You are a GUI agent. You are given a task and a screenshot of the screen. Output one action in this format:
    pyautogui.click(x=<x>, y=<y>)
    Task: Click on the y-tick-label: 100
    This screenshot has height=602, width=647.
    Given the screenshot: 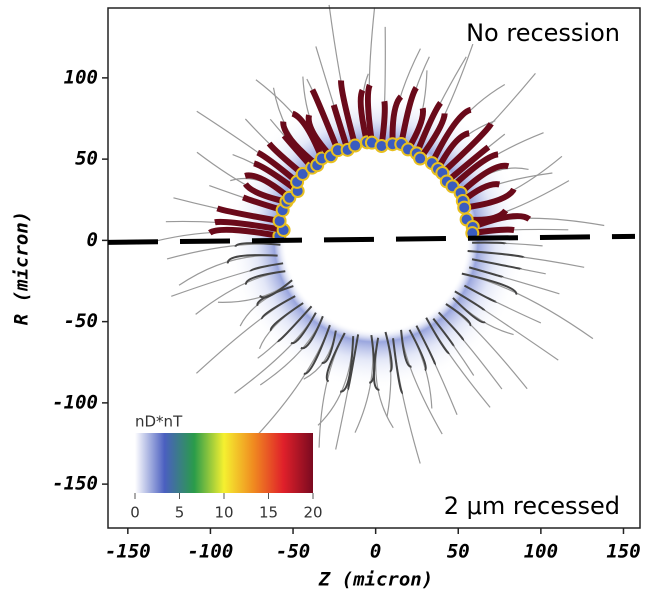 What is the action you would take?
    pyautogui.click(x=81, y=77)
    